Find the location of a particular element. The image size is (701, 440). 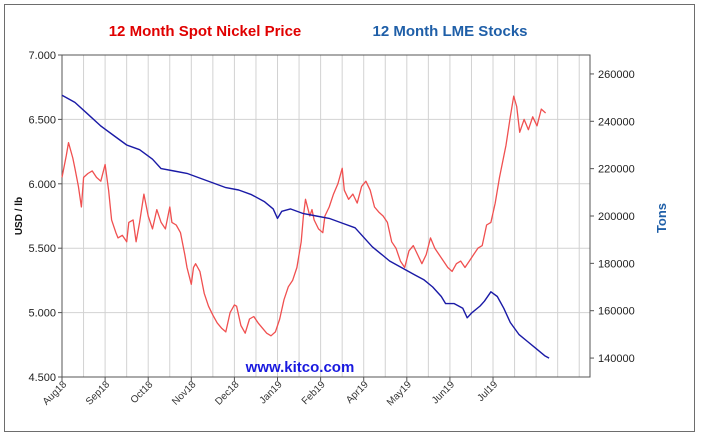

x-tick-label: Dec18 is located at coordinates (227, 393).